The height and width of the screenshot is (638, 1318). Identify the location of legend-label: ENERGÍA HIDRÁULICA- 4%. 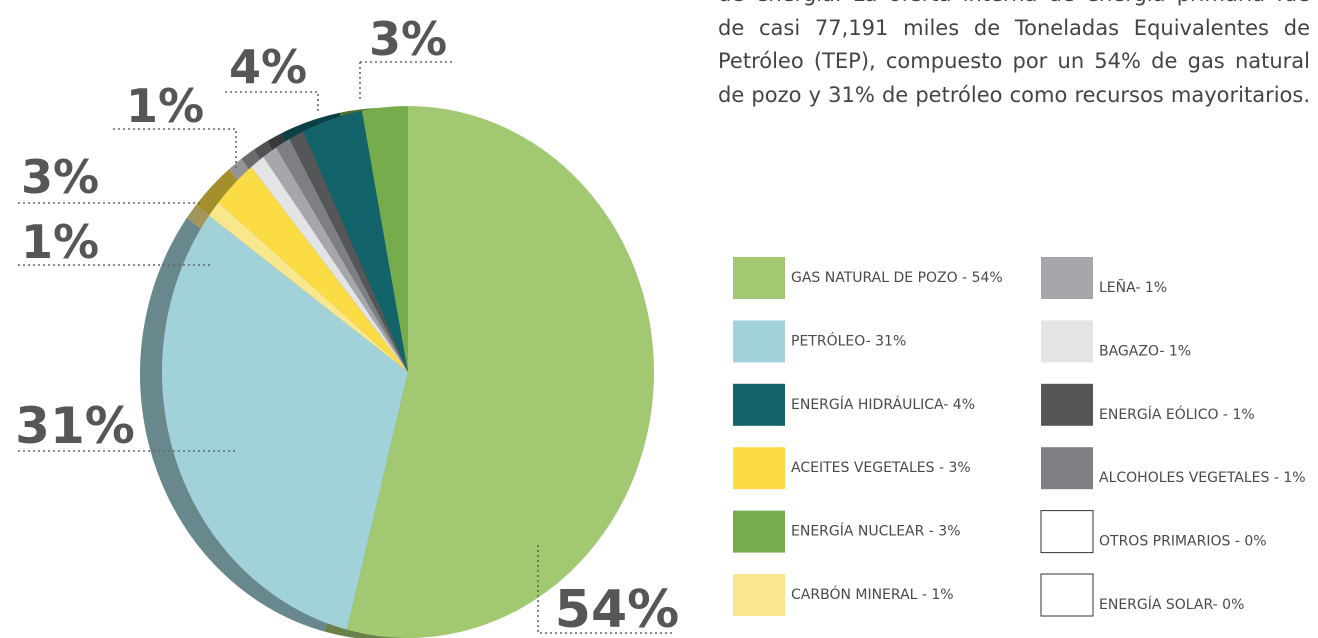
(883, 404).